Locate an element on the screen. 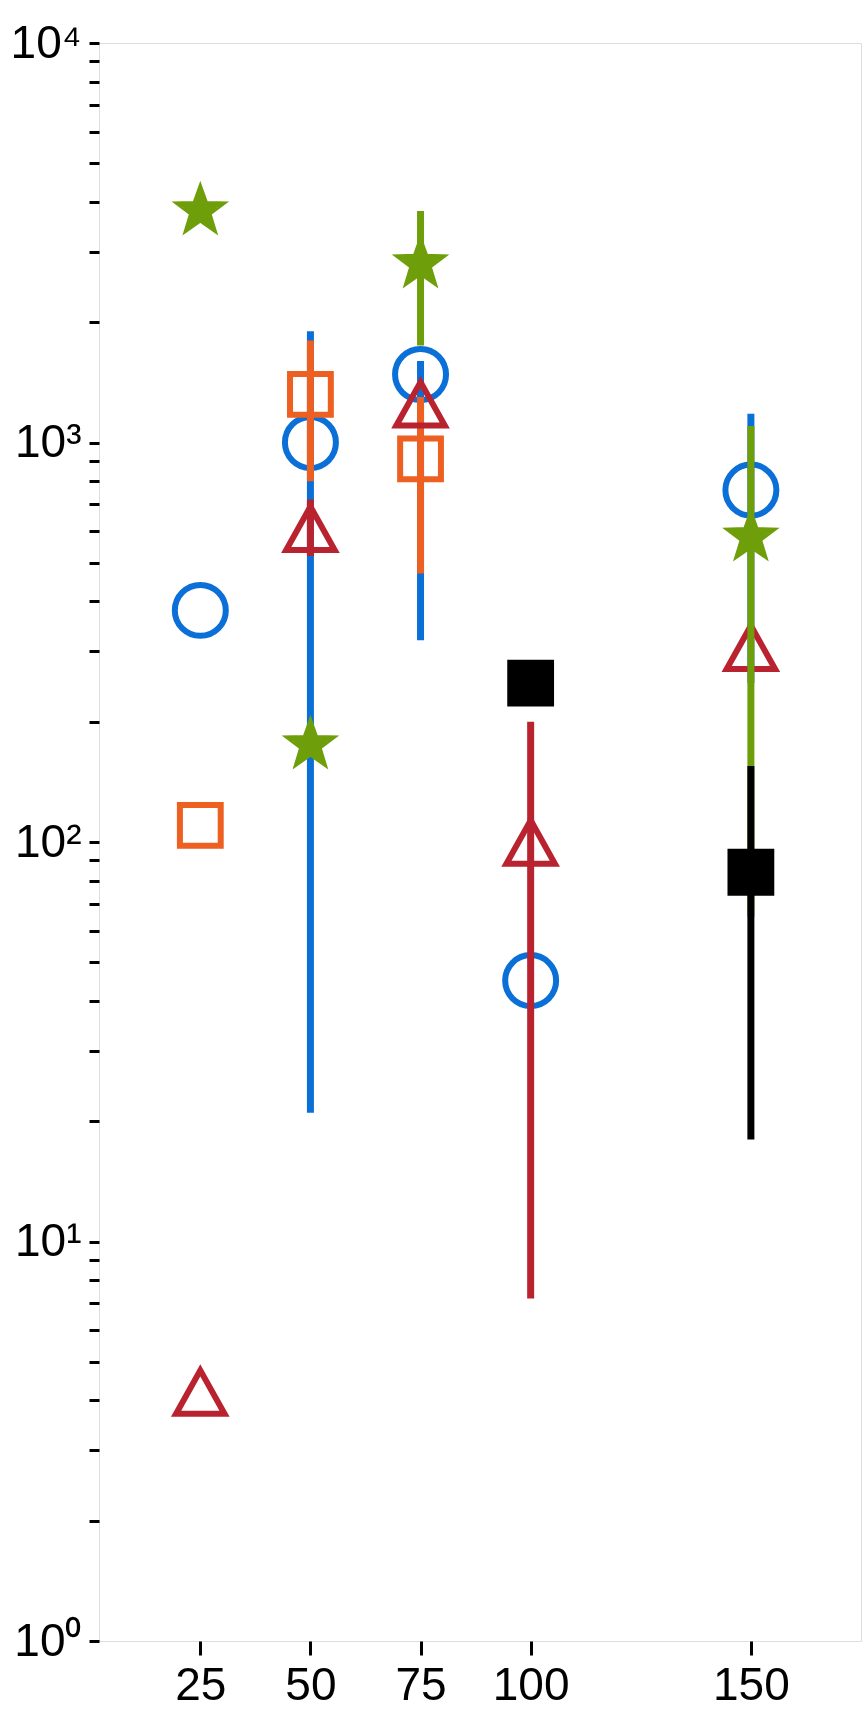 The height and width of the screenshot is (1718, 867). x-tick-label: 50 is located at coordinates (311, 1683).